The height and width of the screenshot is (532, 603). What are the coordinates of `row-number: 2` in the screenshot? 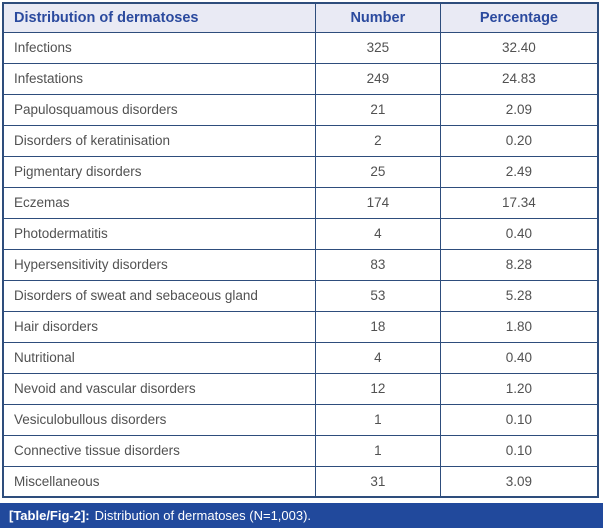 It's located at (377, 140).